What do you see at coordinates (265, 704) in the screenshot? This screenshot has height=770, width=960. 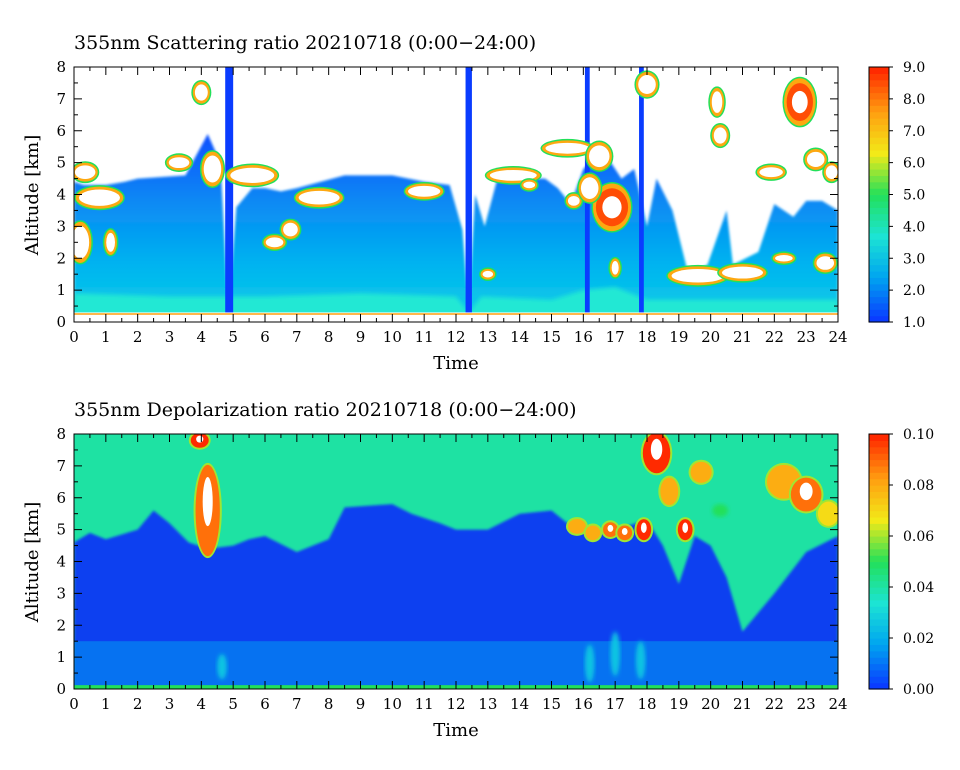 I see `x-tick-label: 6` at bounding box center [265, 704].